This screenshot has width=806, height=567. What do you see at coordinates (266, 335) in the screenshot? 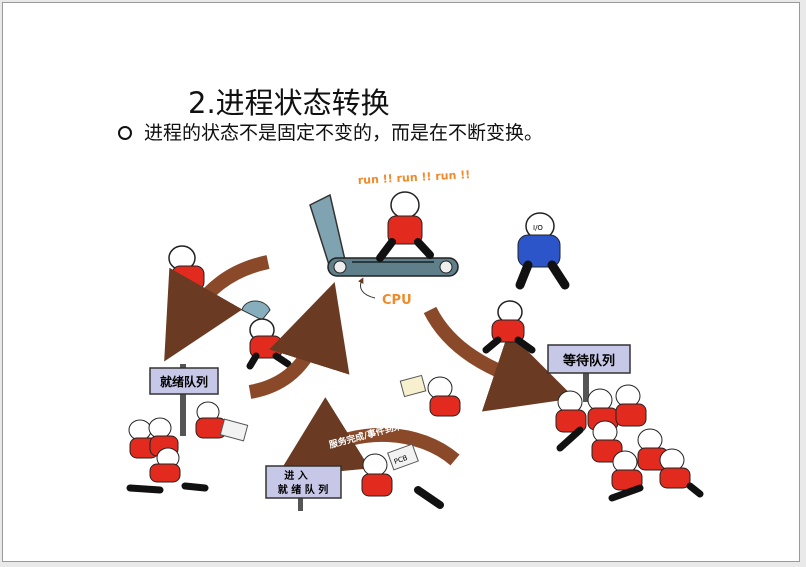
I see `process-character-entering-cpu` at bounding box center [266, 335].